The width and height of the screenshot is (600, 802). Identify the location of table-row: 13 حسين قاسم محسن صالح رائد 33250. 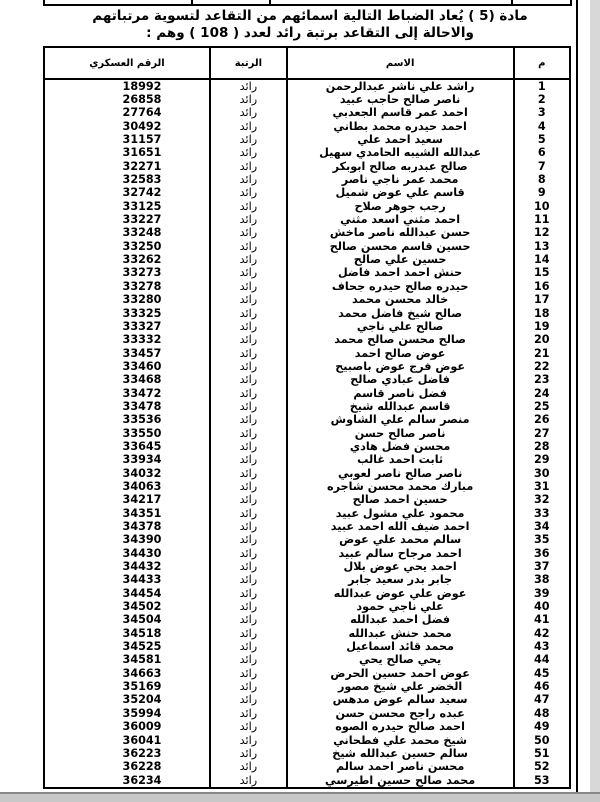
(307, 247).